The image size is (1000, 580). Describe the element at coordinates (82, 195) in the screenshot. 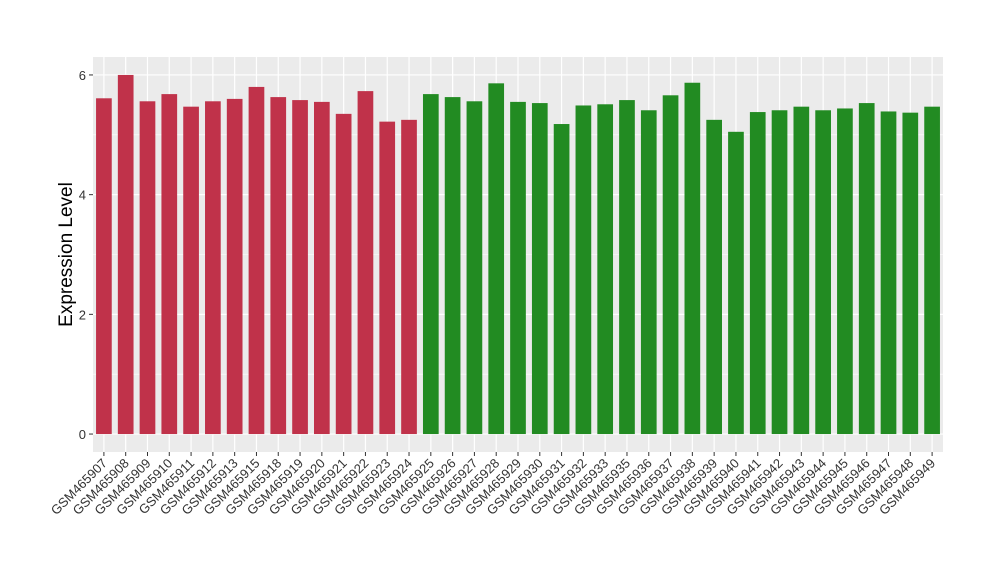

I see `y-tick-label: 4` at that location.